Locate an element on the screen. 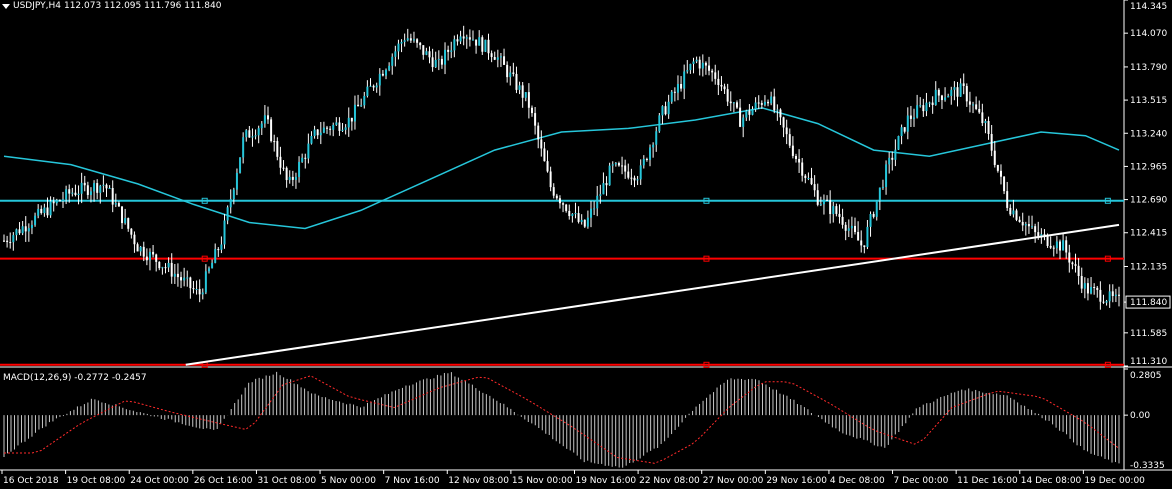 The height and width of the screenshot is (489, 1172). time-tick-label: 12 Nov 08:00 is located at coordinates (478, 481).